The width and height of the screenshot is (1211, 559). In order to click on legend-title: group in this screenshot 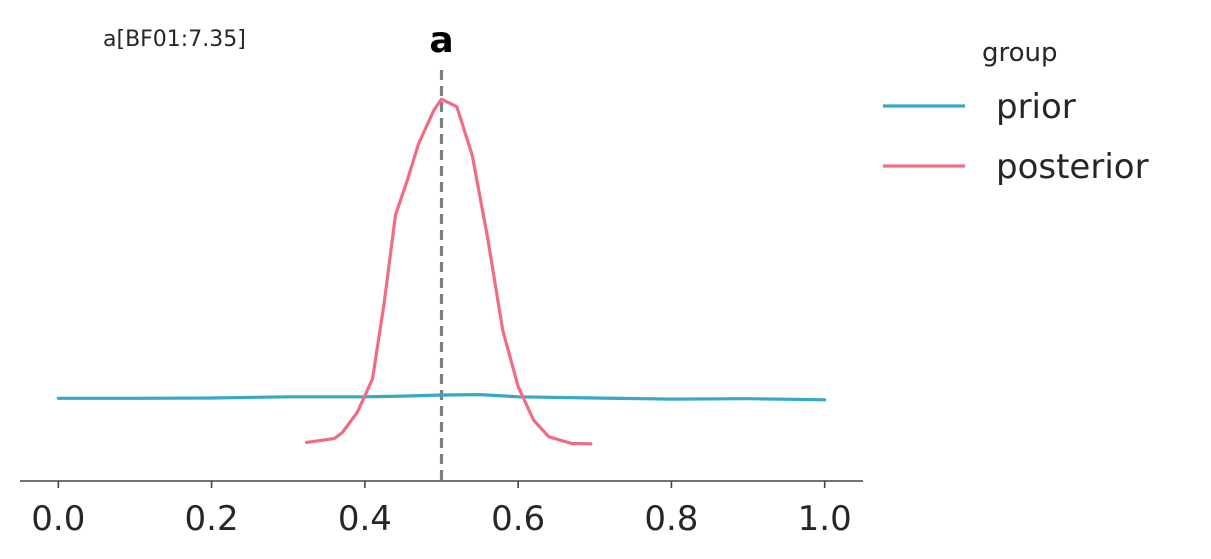, I will do `click(1020, 53)`.